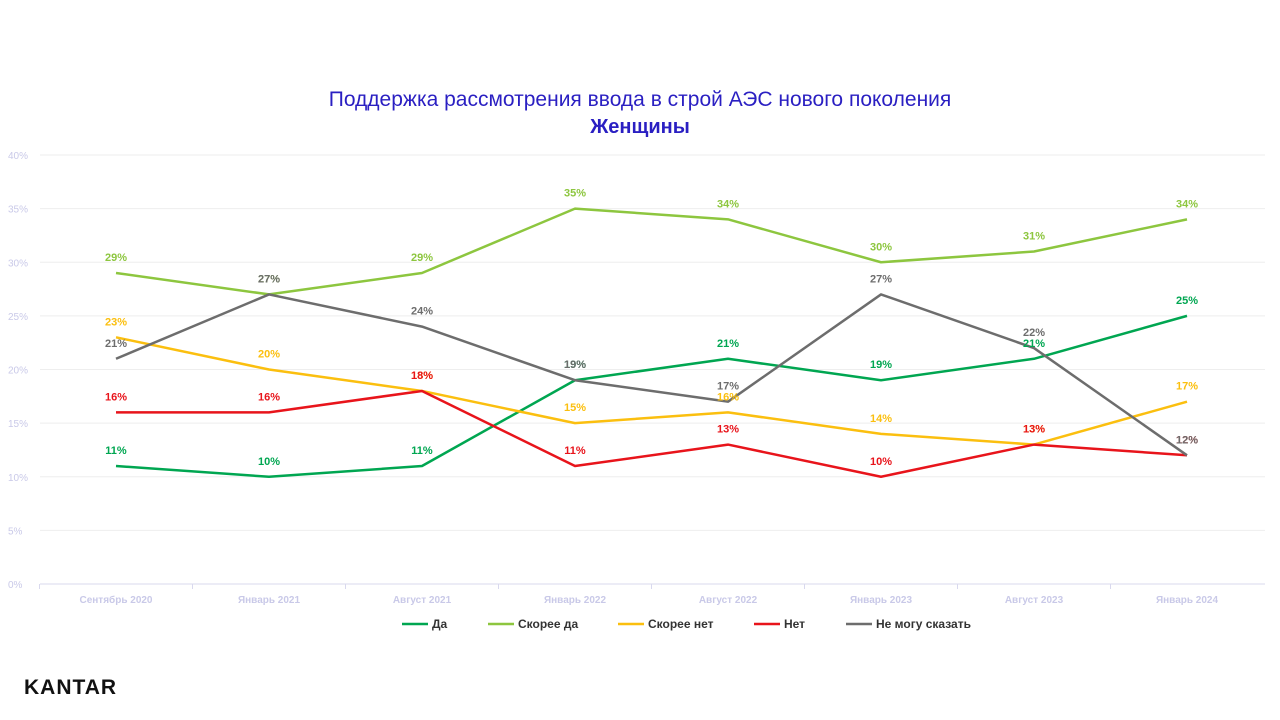 This screenshot has width=1280, height=720. What do you see at coordinates (18, 424) in the screenshot?
I see `y-tick-label: 15%` at bounding box center [18, 424].